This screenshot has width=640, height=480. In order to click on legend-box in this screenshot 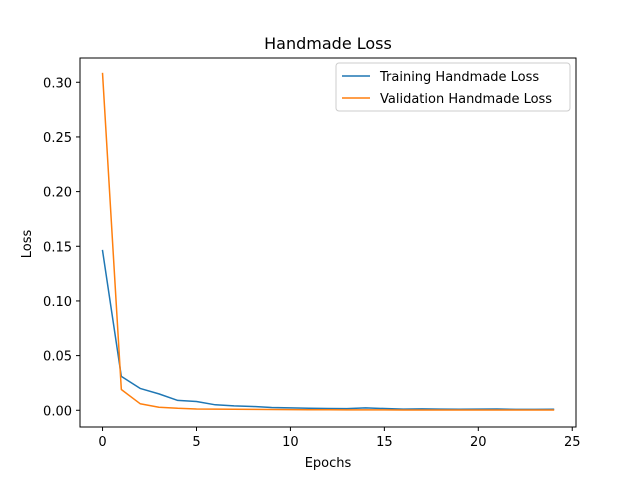, I will do `click(453, 87)`.